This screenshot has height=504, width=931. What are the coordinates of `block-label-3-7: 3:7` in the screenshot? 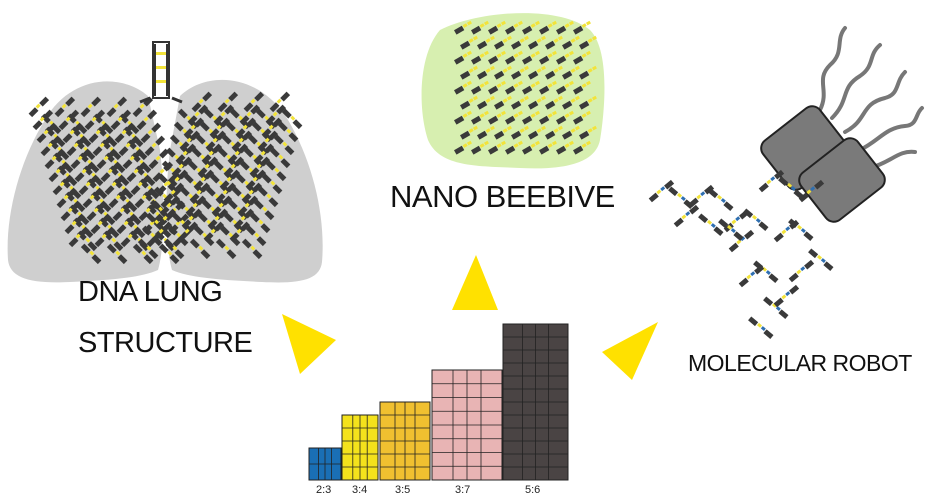 It's located at (463, 490).